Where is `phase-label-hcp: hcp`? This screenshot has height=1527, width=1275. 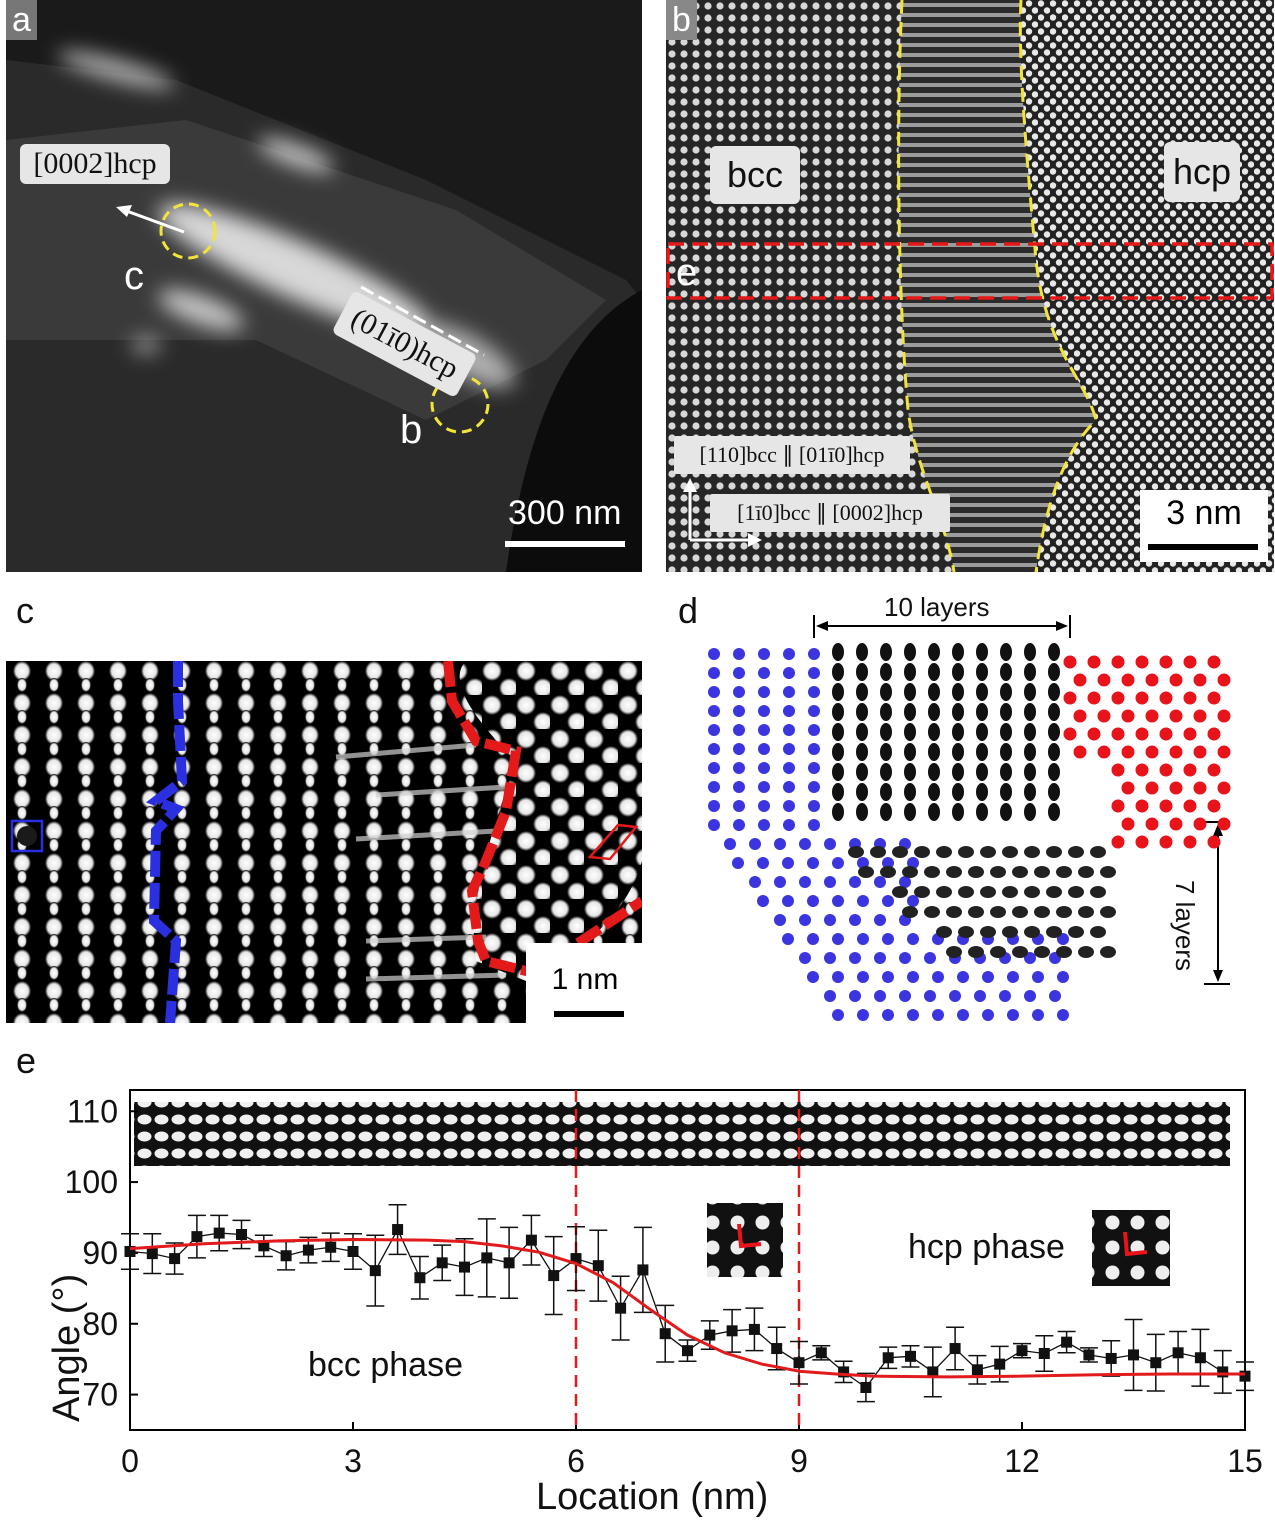 phase-label-hcp: hcp is located at coordinates (1202, 172).